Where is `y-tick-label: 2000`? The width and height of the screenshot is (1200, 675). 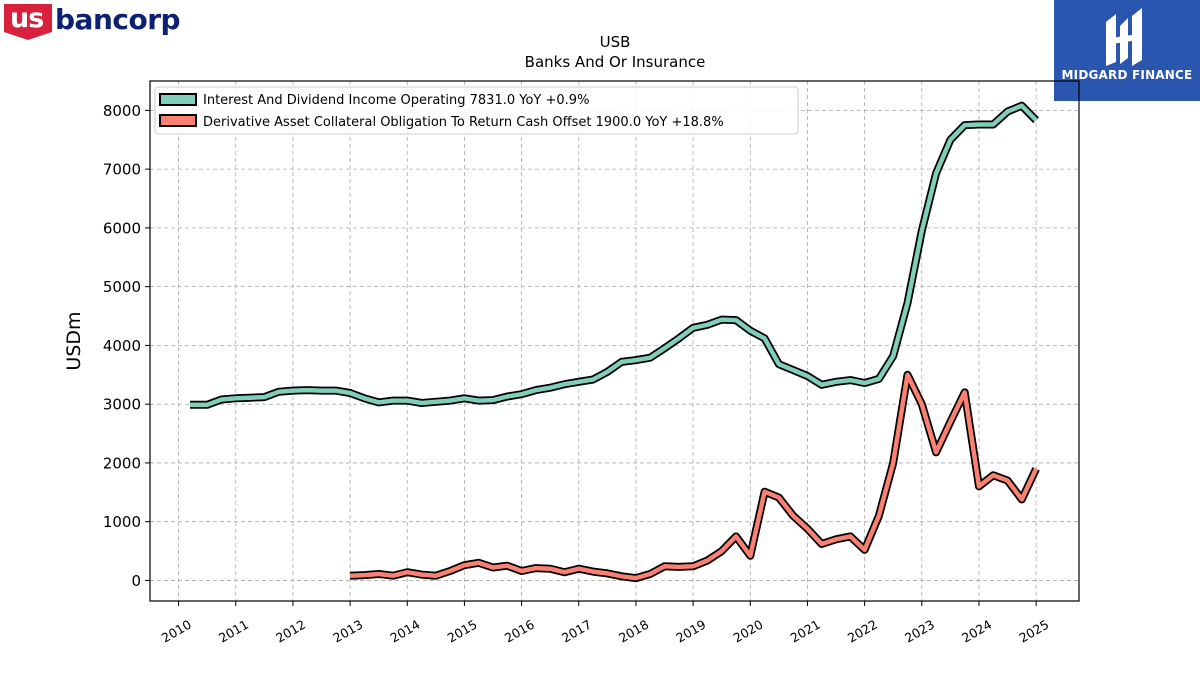 y-tick-label: 2000 is located at coordinates (122, 463).